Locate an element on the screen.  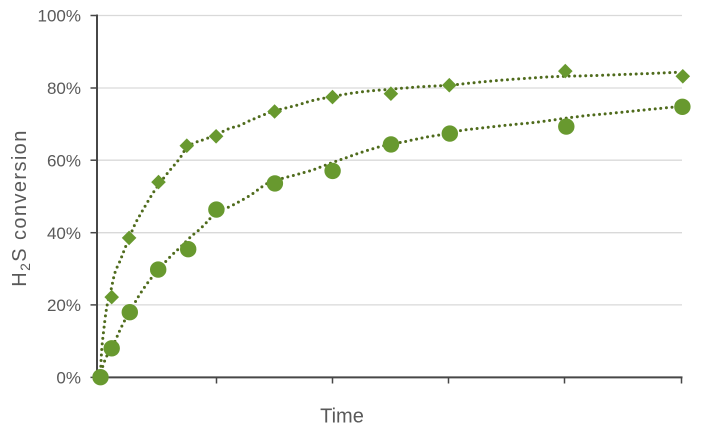
svg-text: 60% is located at coordinates (64, 160).